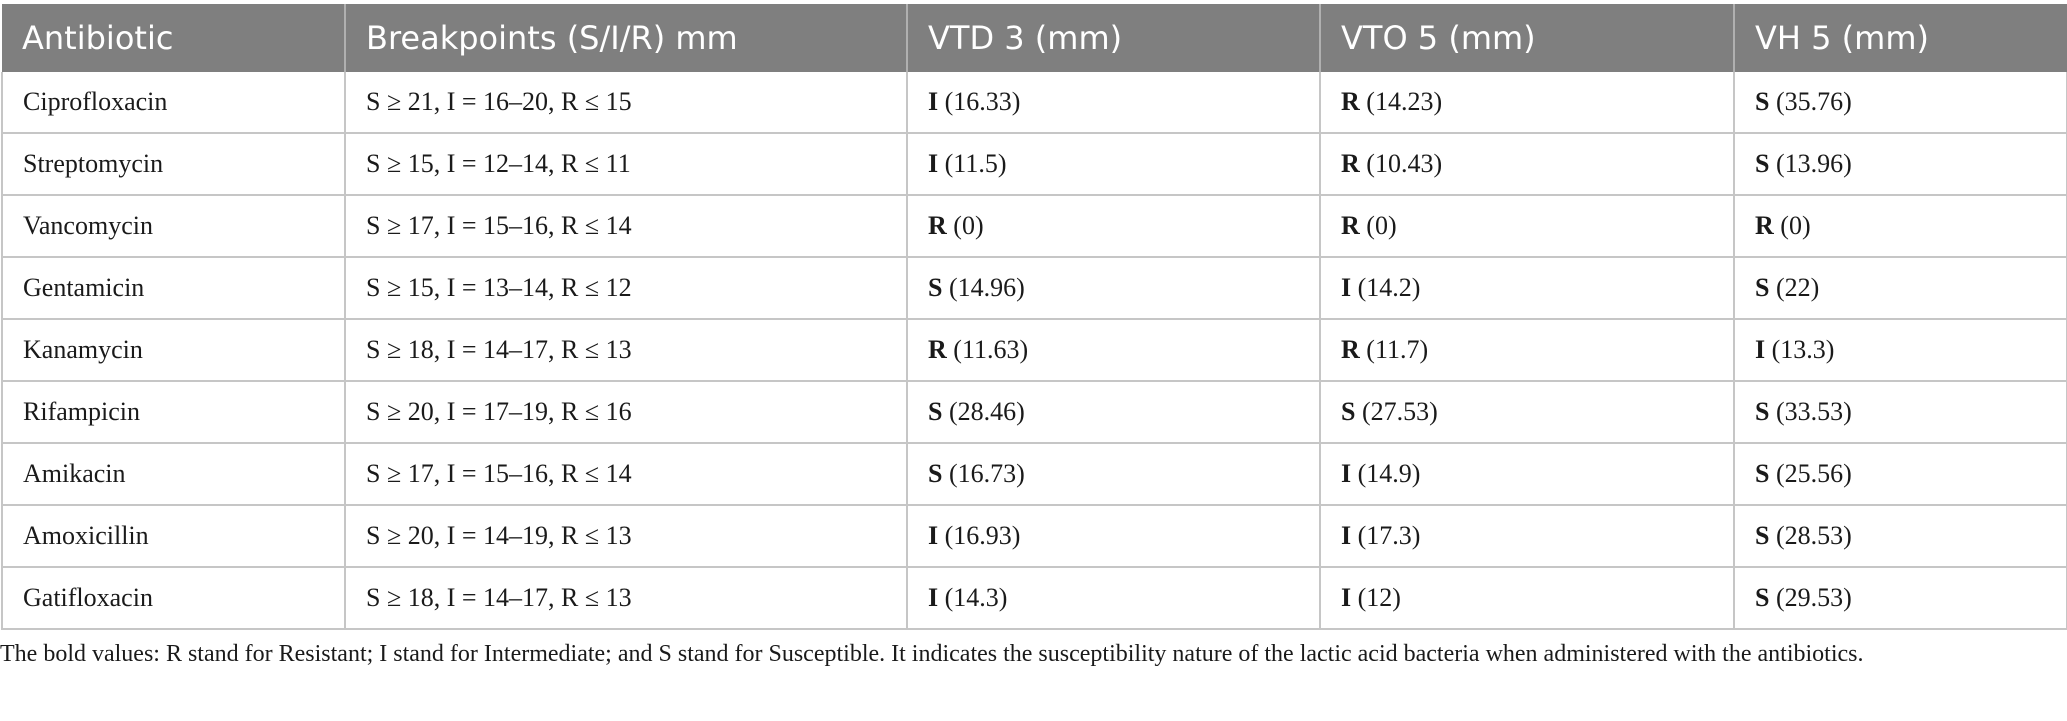 The width and height of the screenshot is (2067, 721). I want to click on cell-breakpoints: S ≥ 15, I = 13–14, R ≤ 12, so click(625, 288).